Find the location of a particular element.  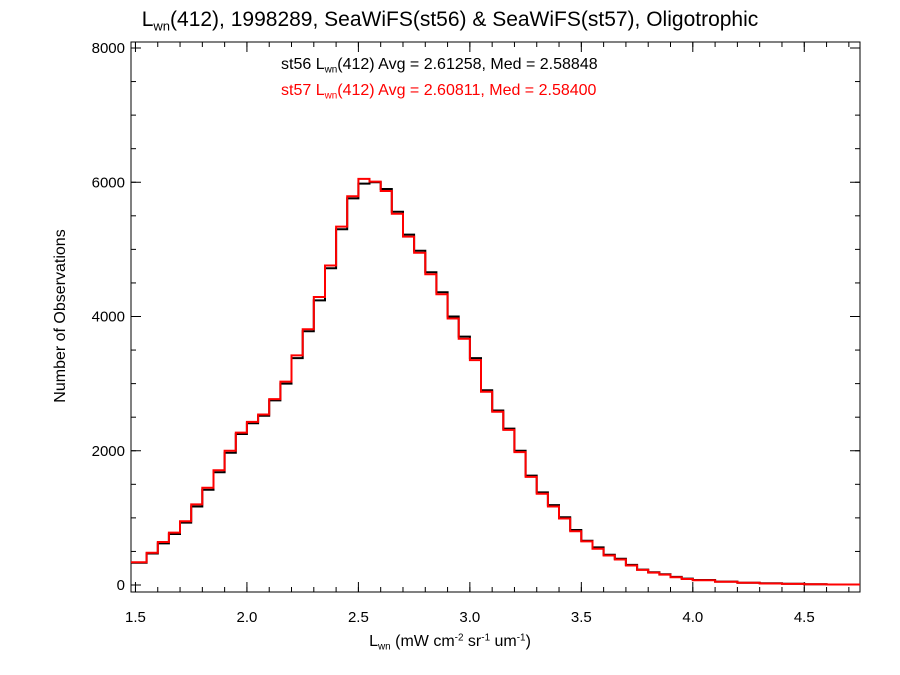

y-tick-label: 6000 is located at coordinates (108, 182).